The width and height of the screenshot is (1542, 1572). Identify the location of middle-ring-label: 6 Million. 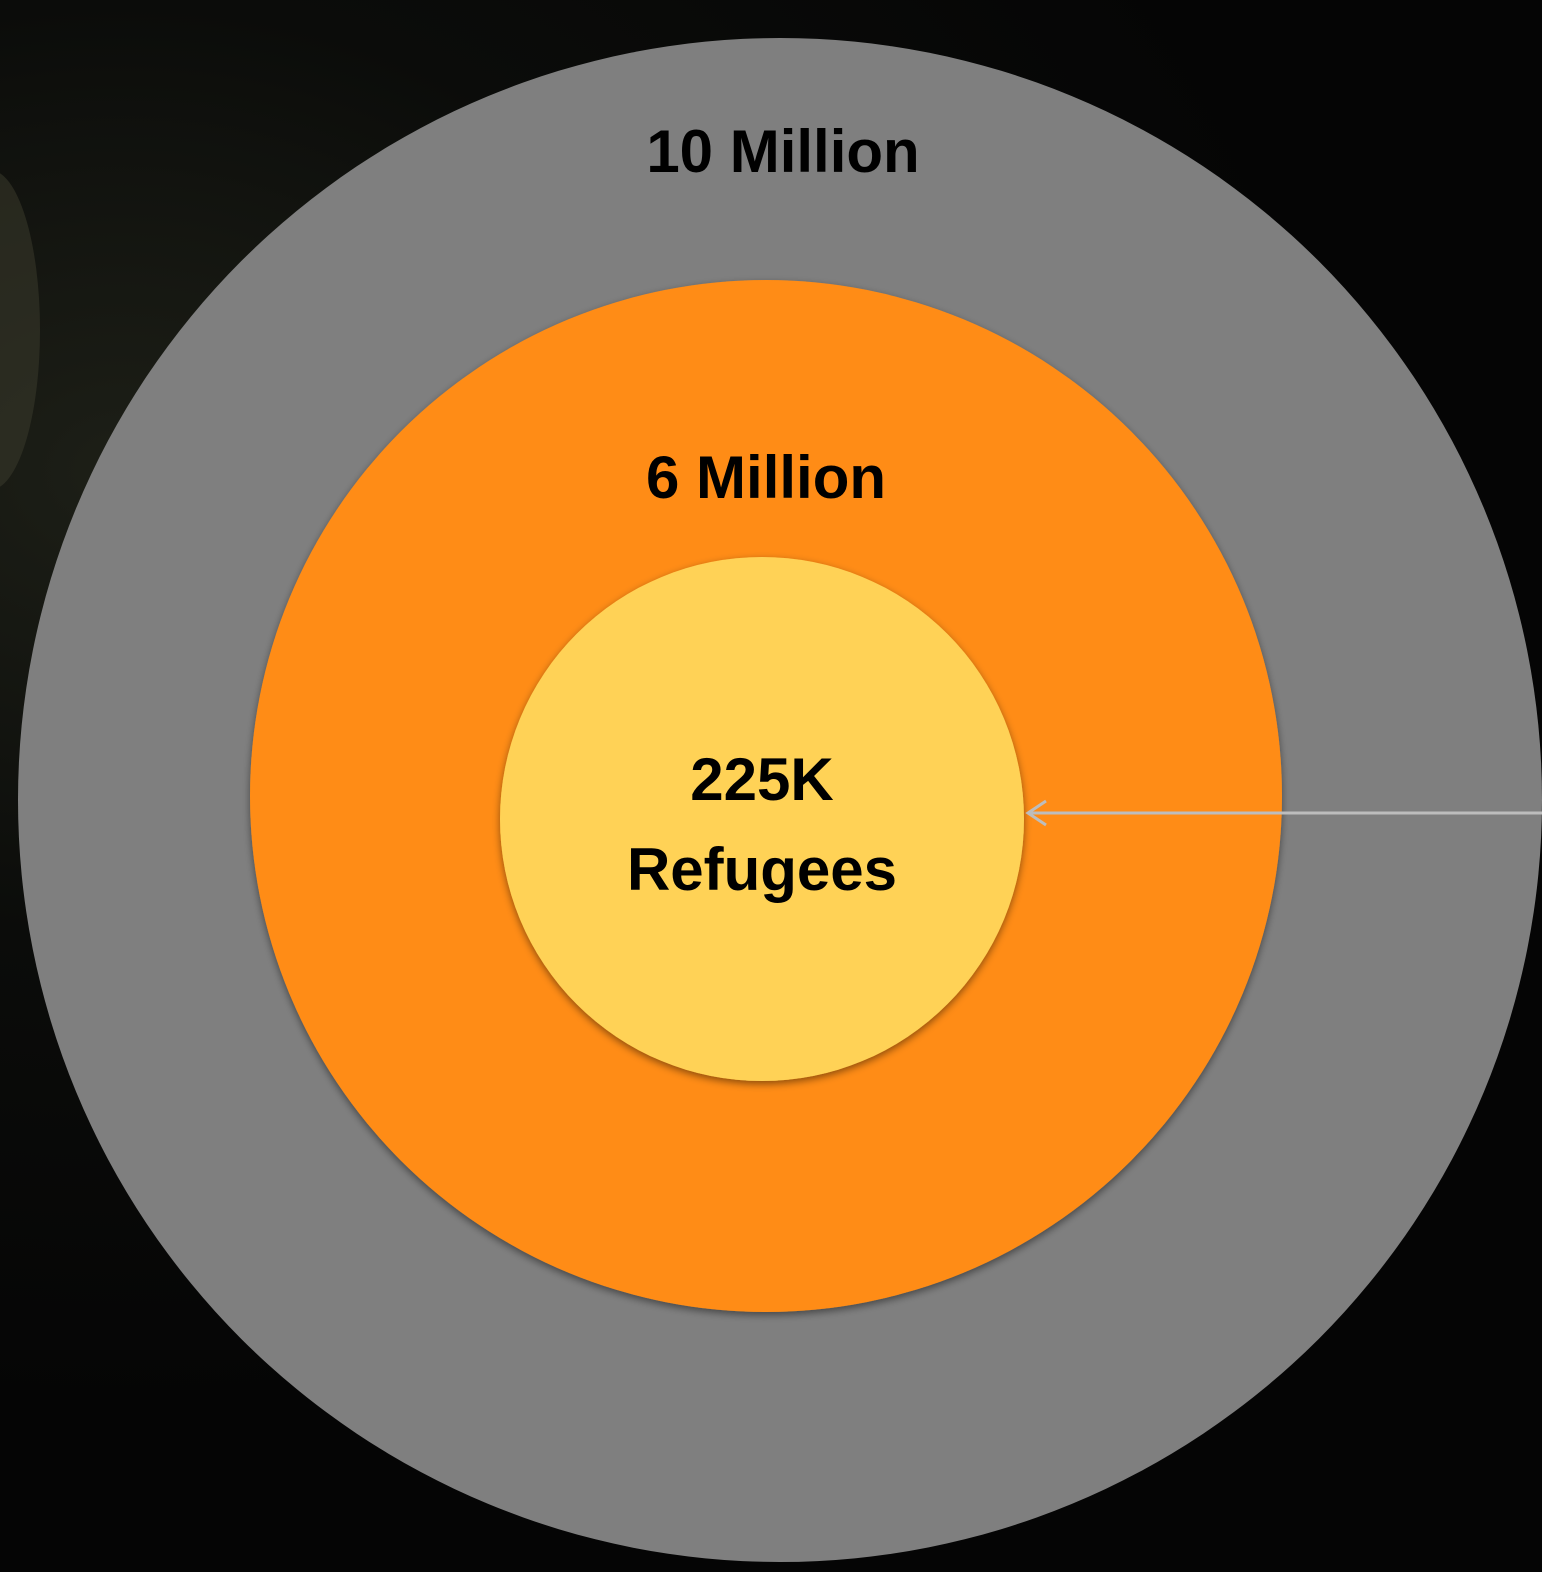
(766, 477).